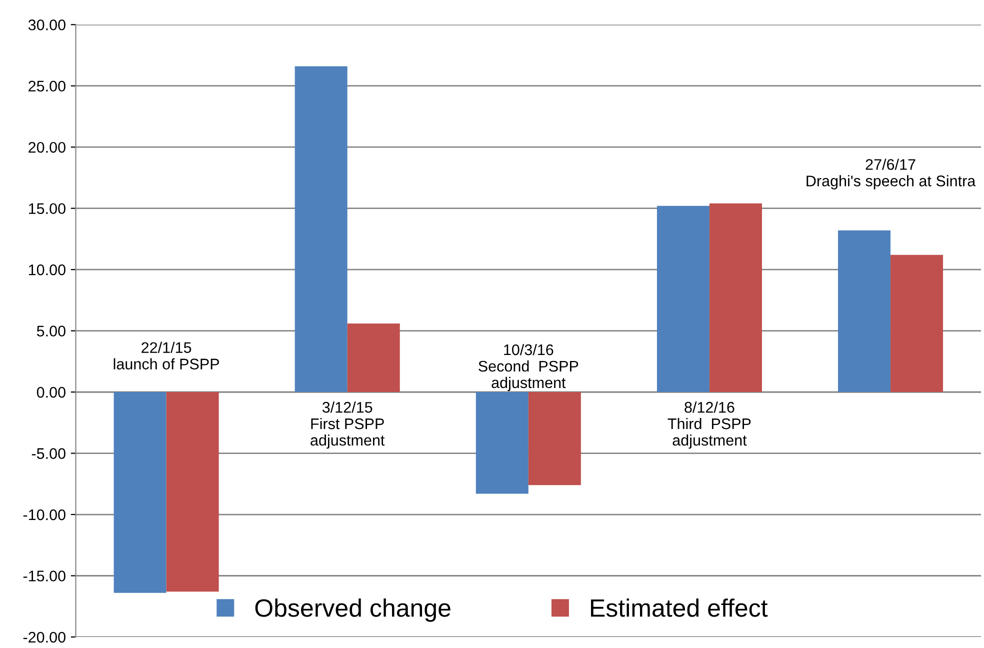 The height and width of the screenshot is (648, 984). I want to click on legend-label: Estimated effect, so click(679, 607).